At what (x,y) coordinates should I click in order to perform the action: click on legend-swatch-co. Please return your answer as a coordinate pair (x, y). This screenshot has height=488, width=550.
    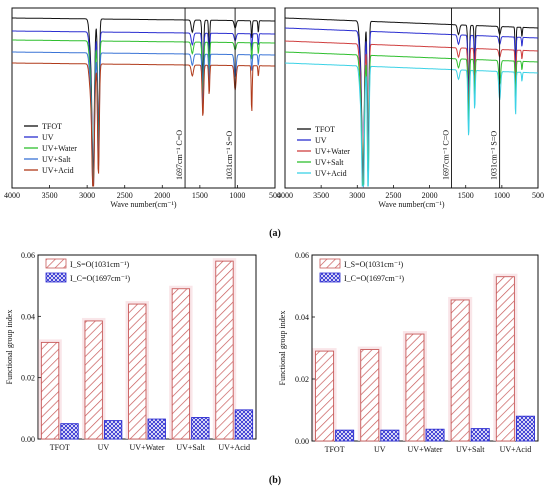
    Looking at the image, I should click on (330, 277).